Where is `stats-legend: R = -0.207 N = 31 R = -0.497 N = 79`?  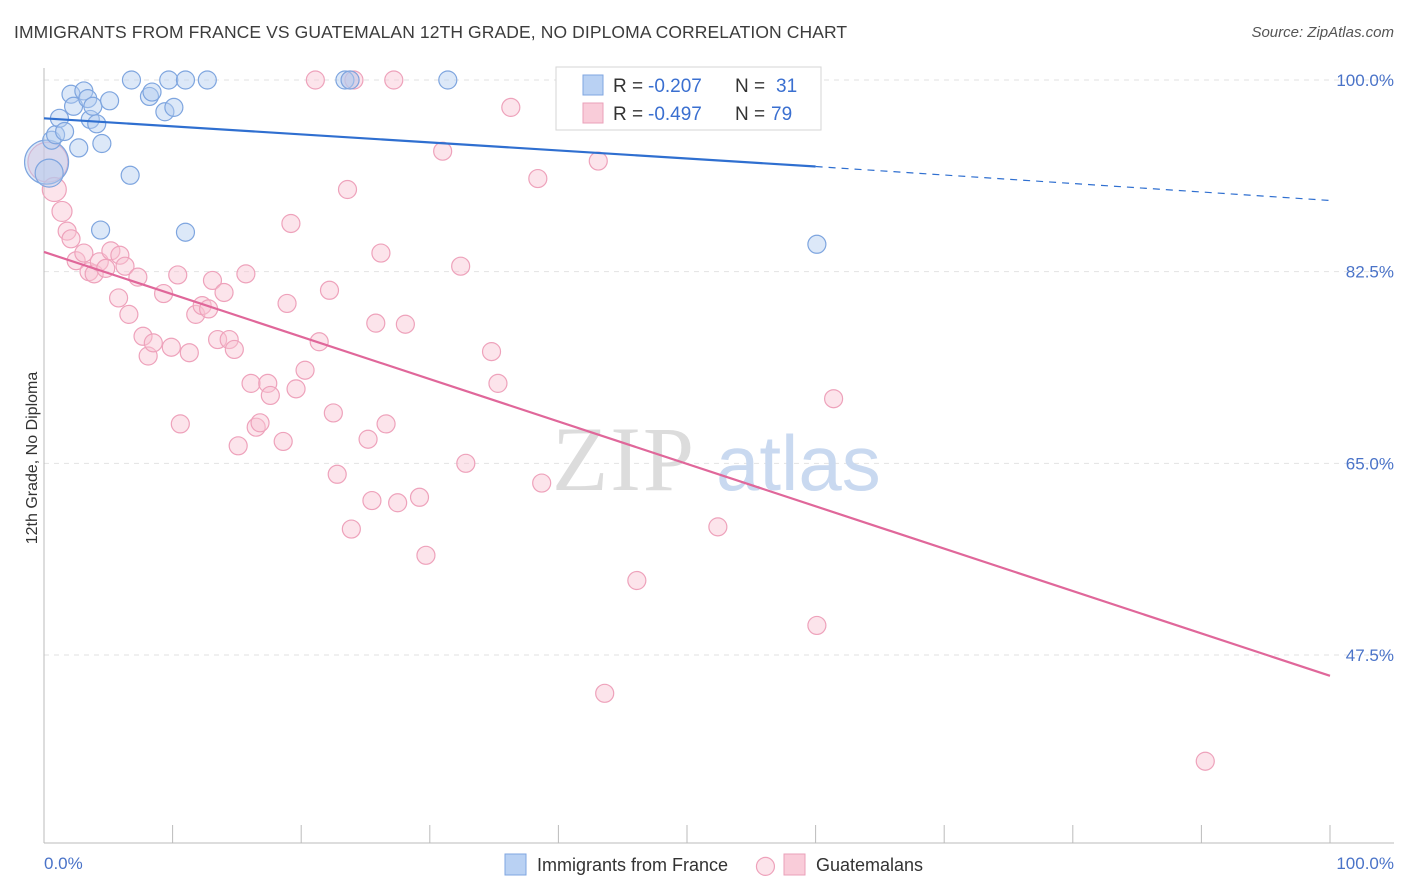 stats-legend: R = -0.207 N = 31 R = -0.497 N = 79 is located at coordinates (688, 98).